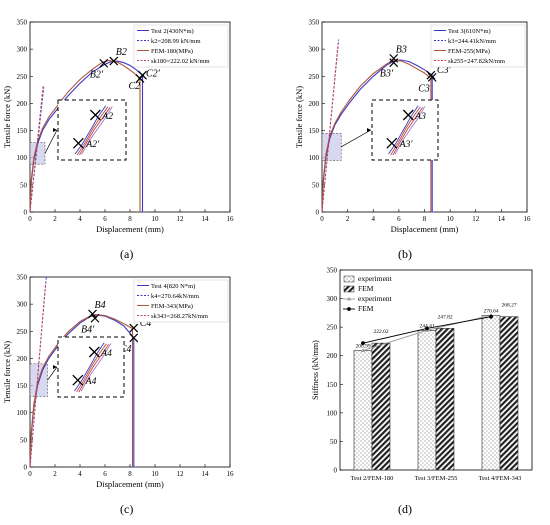 The width and height of the screenshot is (550, 525). I want to click on data-label-experiment: 244.41, so click(426, 326).